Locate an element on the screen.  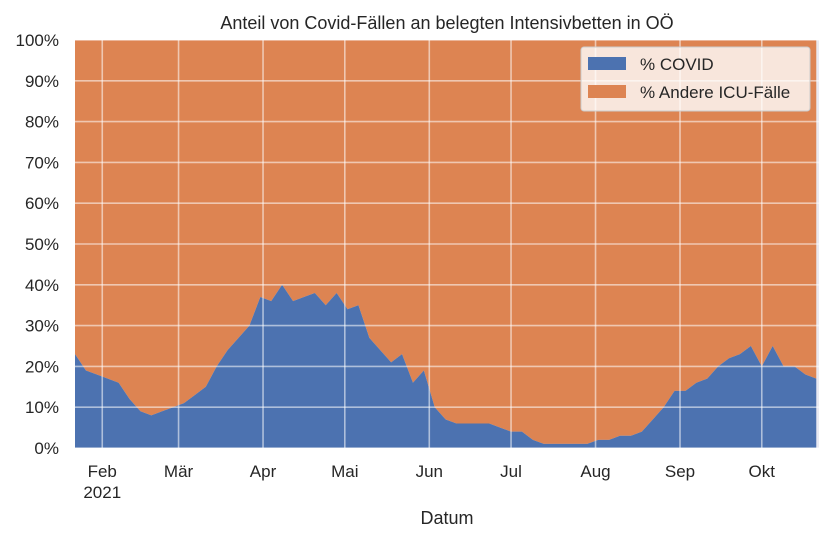
y-tick-label: 0% is located at coordinates (46, 448).